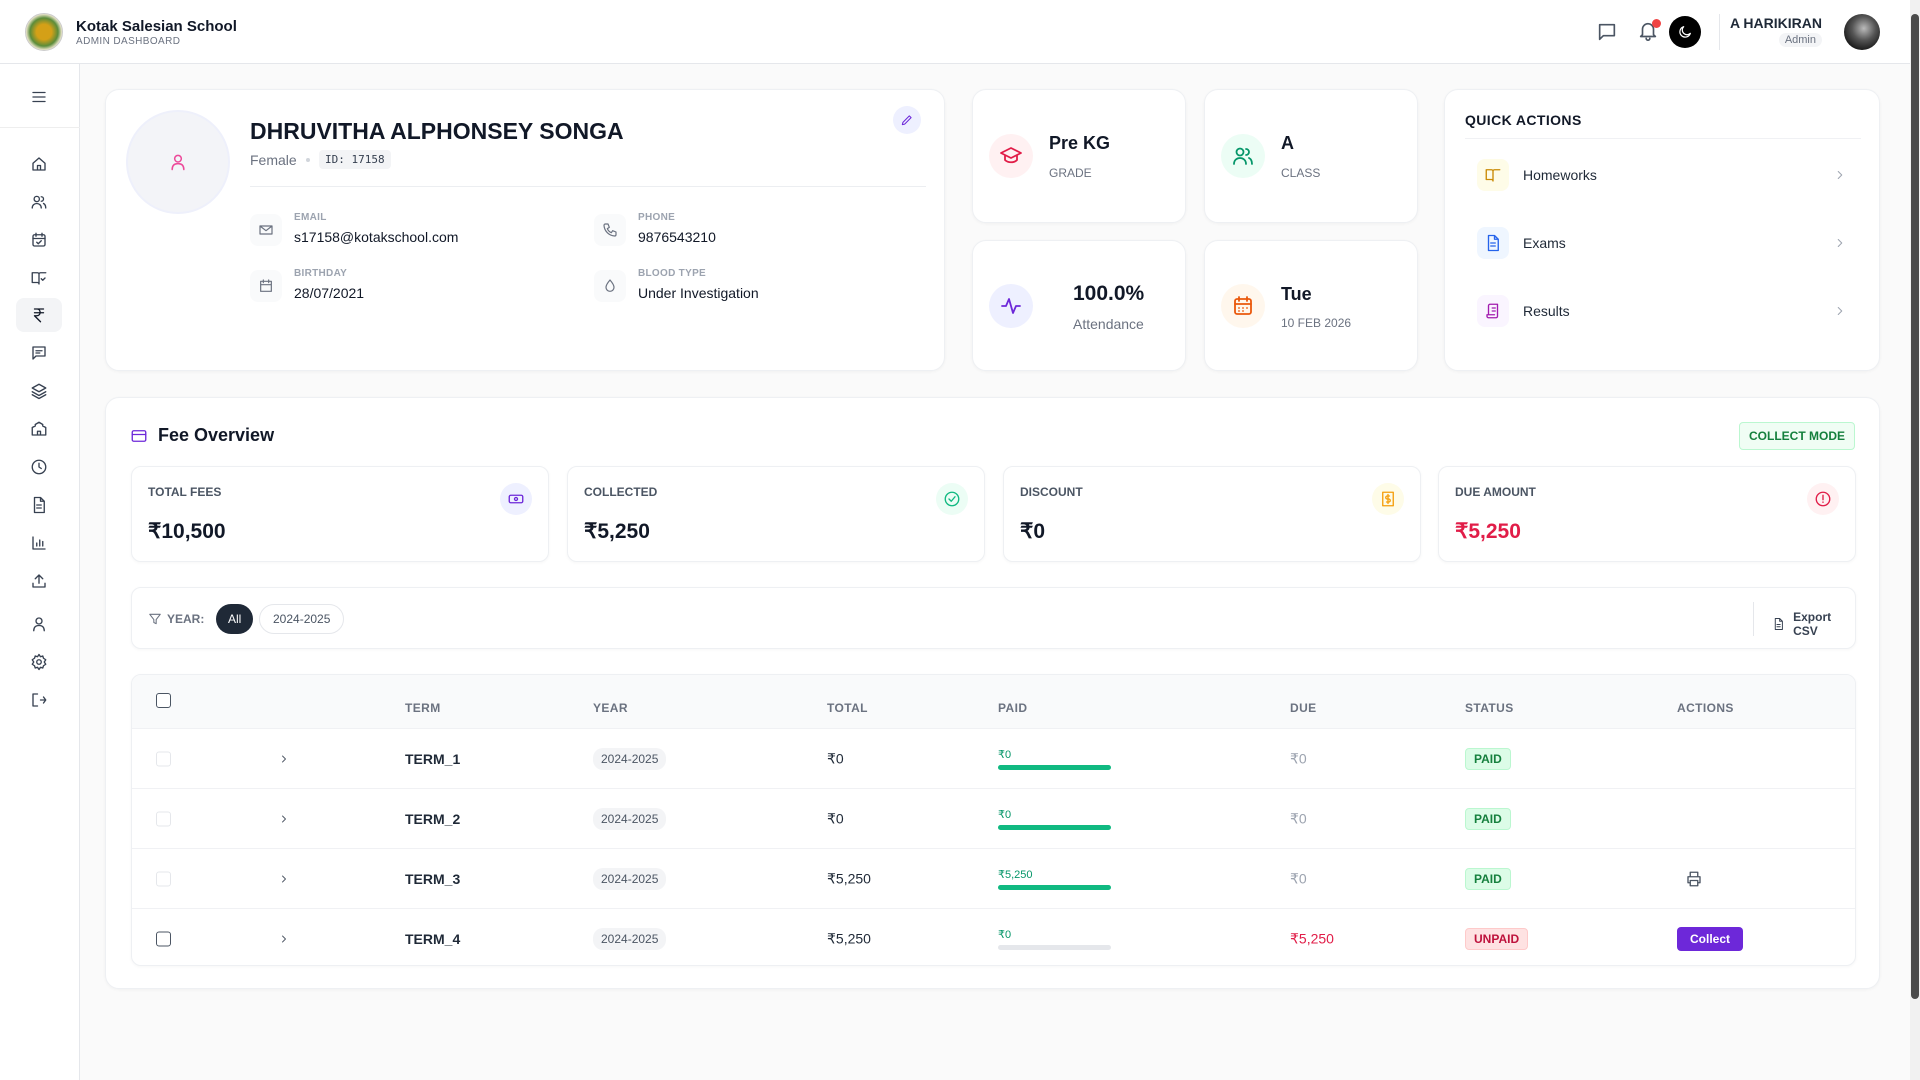  I want to click on sidebar-item-message, so click(39, 353).